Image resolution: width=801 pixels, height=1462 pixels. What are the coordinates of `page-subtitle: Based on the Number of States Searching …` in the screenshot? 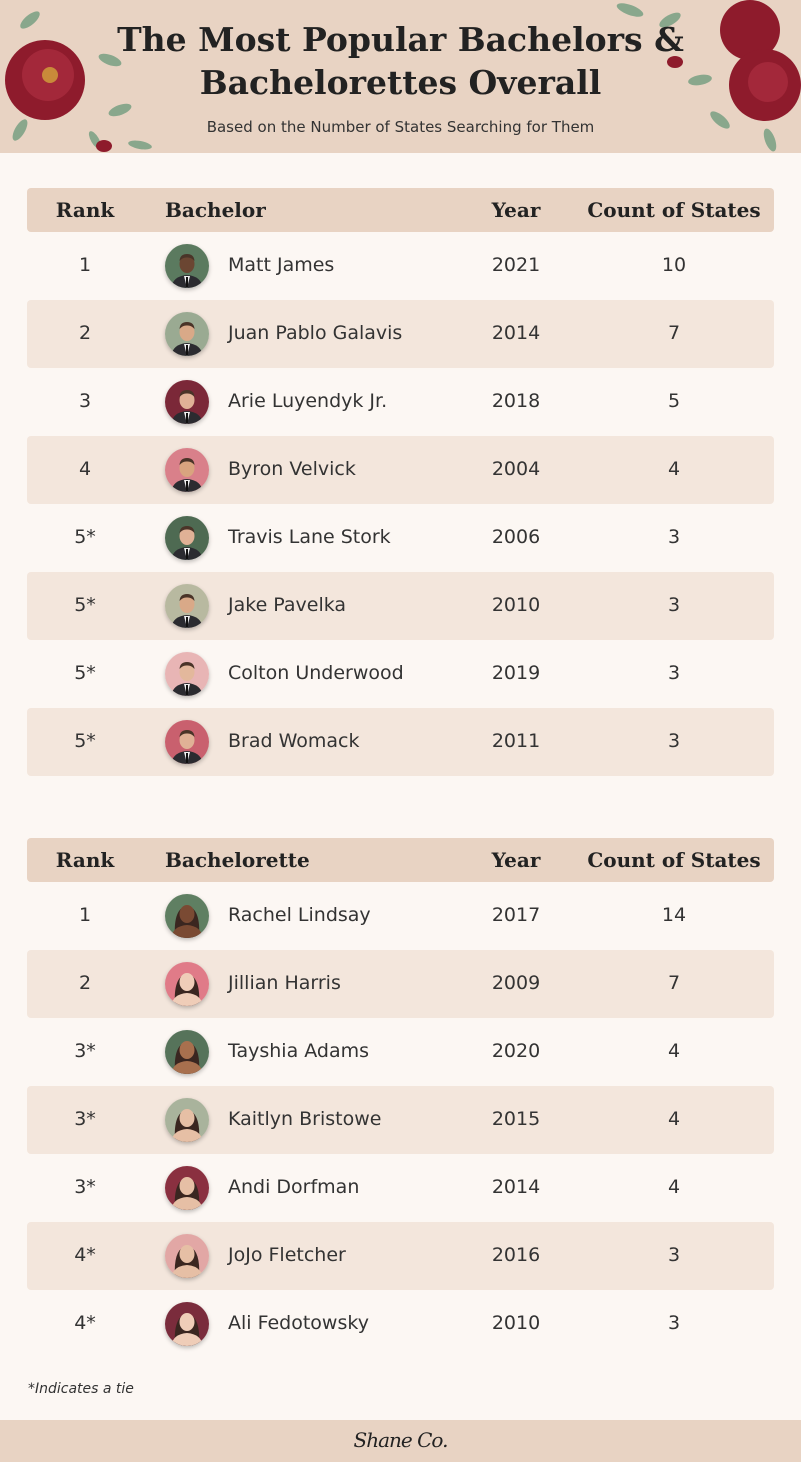 It's located at (400, 127).